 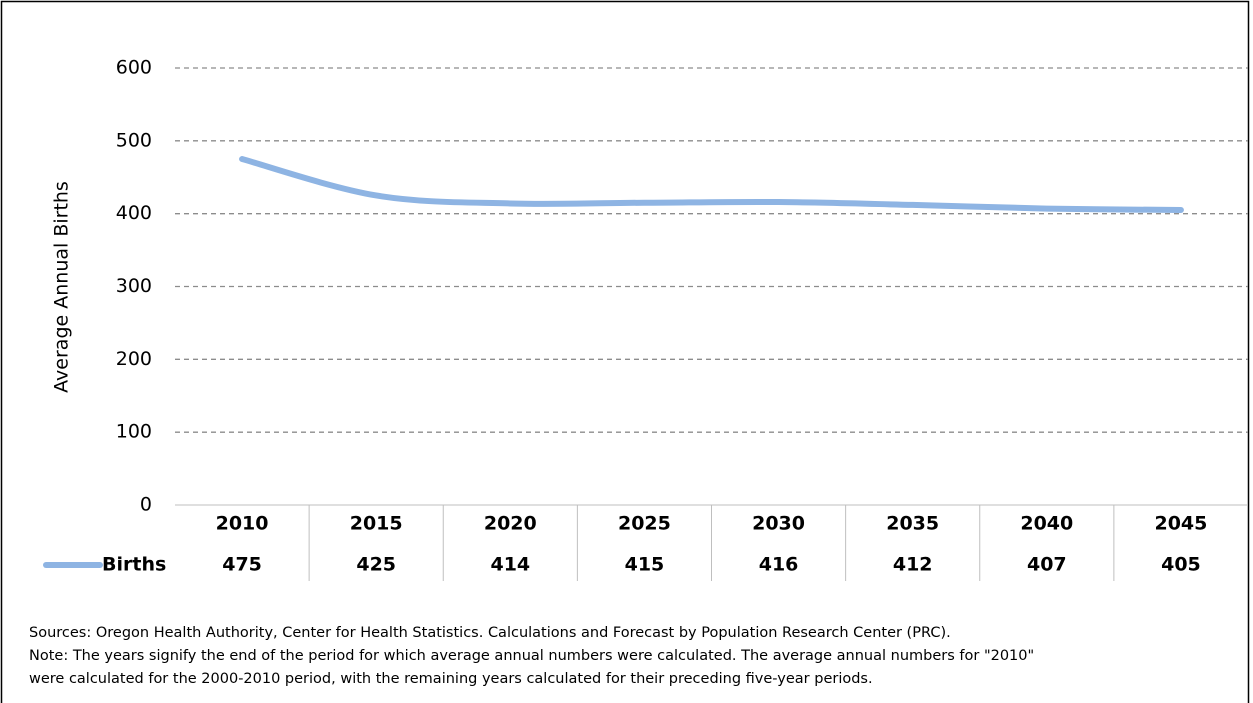 I want to click on x-tick-label: 2020, so click(x=510, y=524).